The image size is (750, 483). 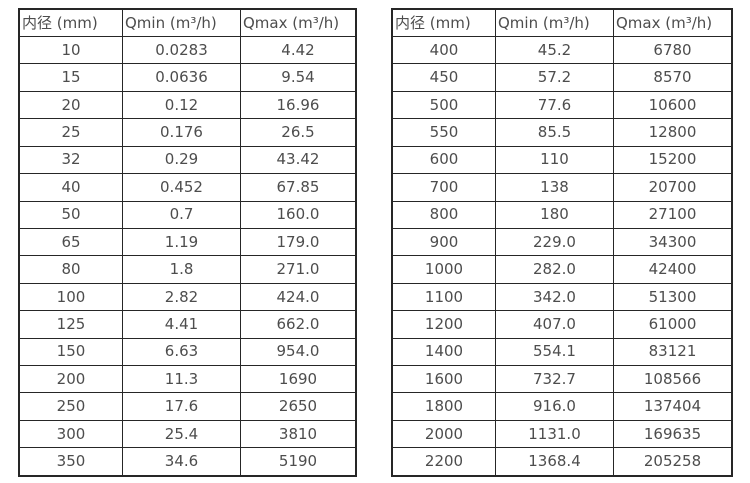 What do you see at coordinates (181, 242) in the screenshot?
I see `table-cell-1: 1.19` at bounding box center [181, 242].